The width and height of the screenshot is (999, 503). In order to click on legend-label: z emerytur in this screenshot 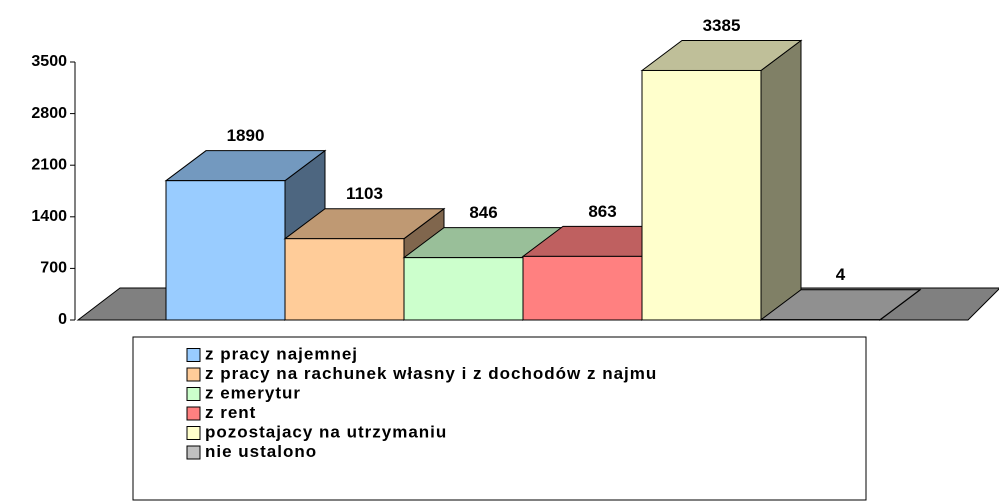, I will do `click(253, 392)`.